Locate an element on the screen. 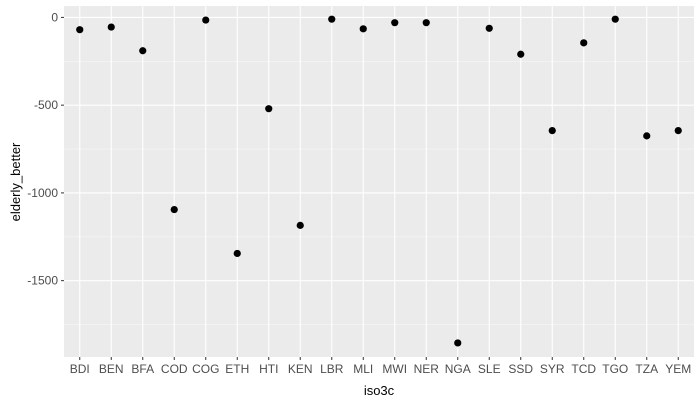 The width and height of the screenshot is (700, 405). x-tick-label: KEN is located at coordinates (300, 369).